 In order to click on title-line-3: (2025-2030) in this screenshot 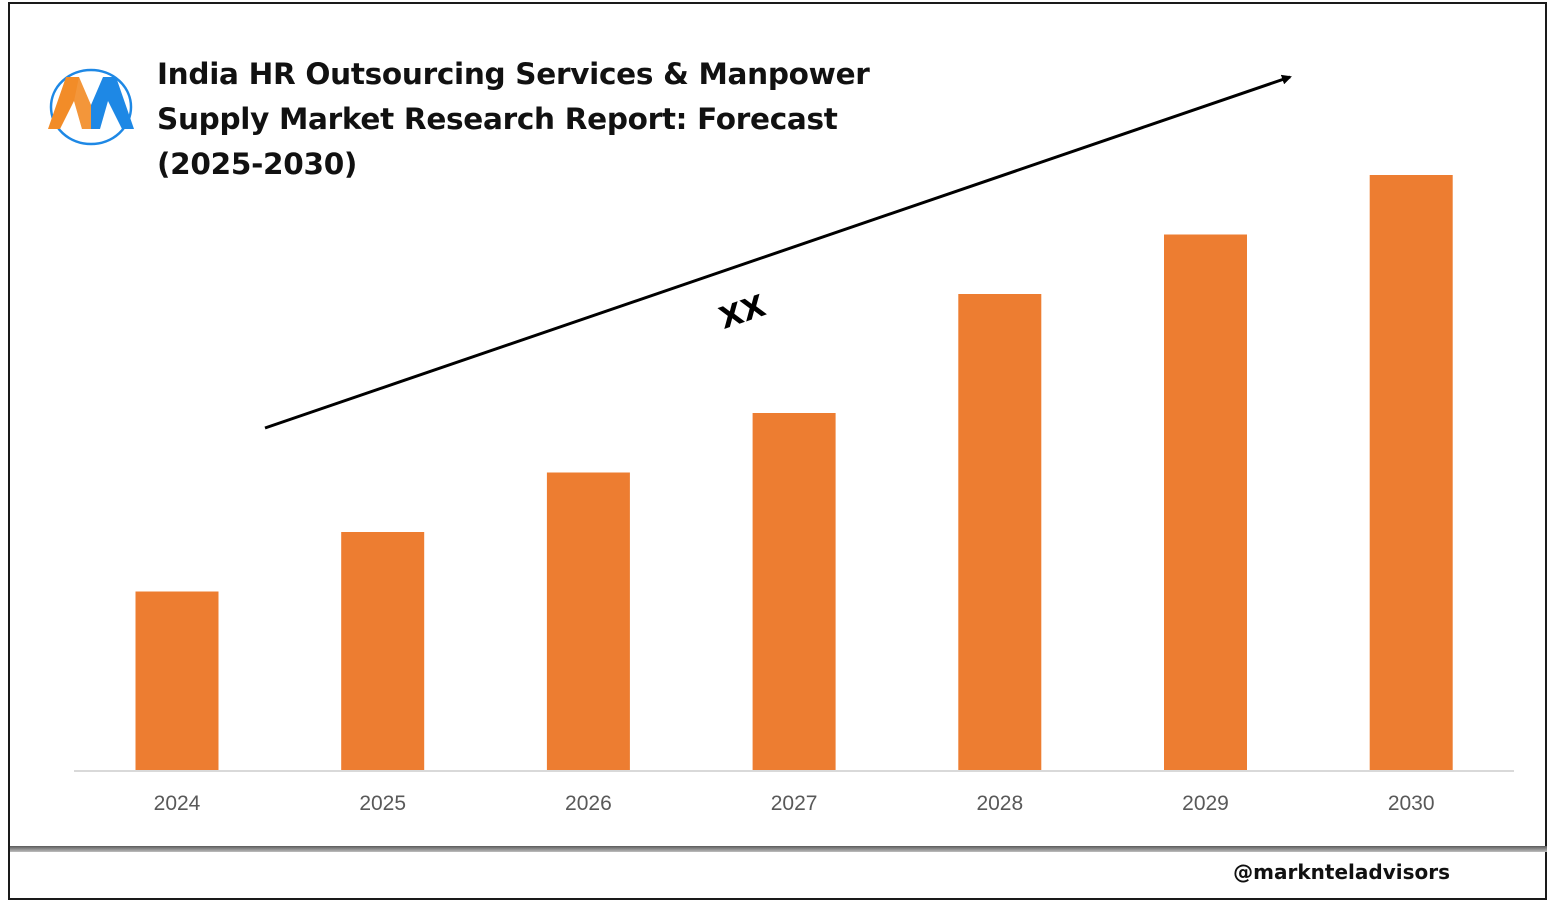, I will do `click(257, 164)`.